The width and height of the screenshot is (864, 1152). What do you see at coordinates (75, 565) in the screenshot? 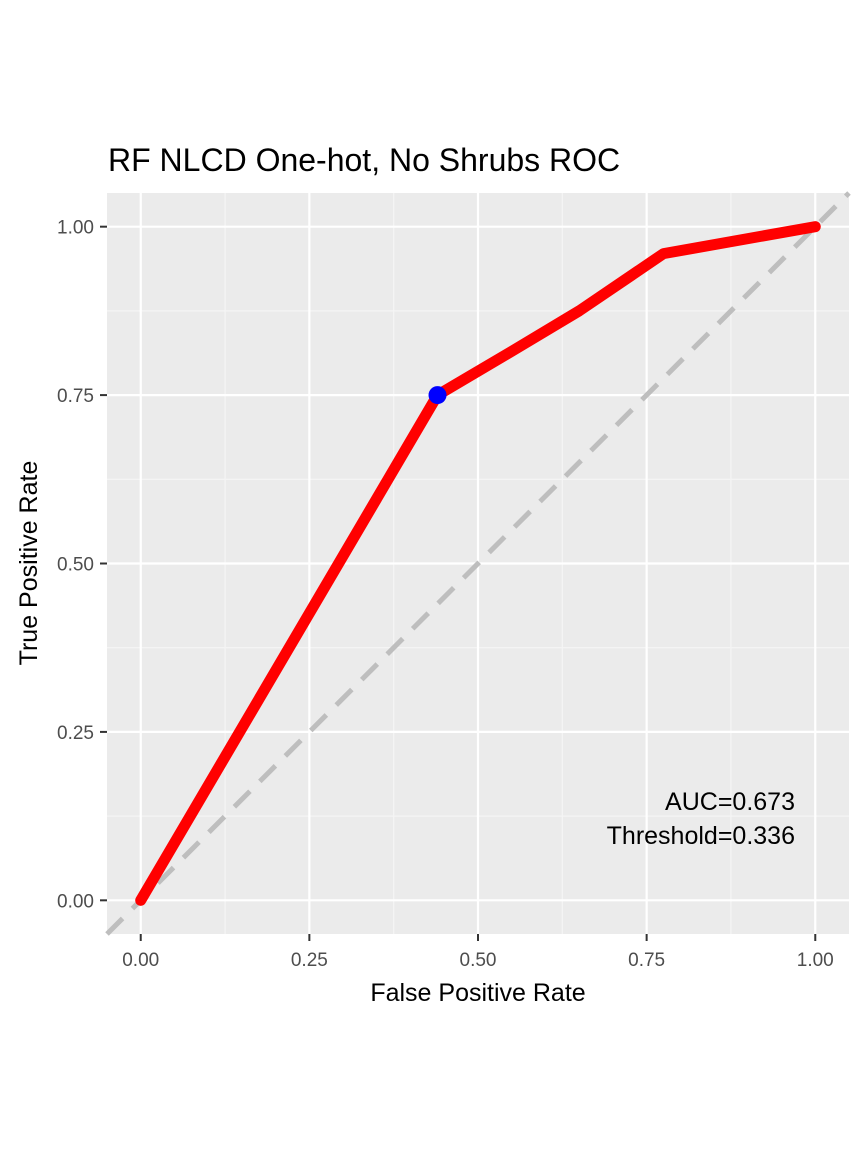
I see `y-tick-label-2: 0.50` at bounding box center [75, 565].